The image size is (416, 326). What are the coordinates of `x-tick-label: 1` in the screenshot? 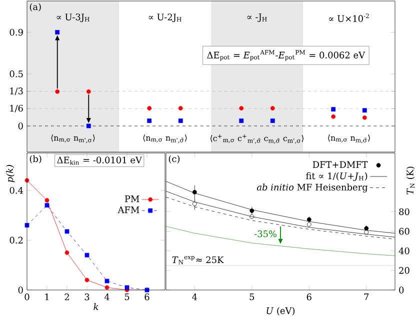 It's located at (47, 297).